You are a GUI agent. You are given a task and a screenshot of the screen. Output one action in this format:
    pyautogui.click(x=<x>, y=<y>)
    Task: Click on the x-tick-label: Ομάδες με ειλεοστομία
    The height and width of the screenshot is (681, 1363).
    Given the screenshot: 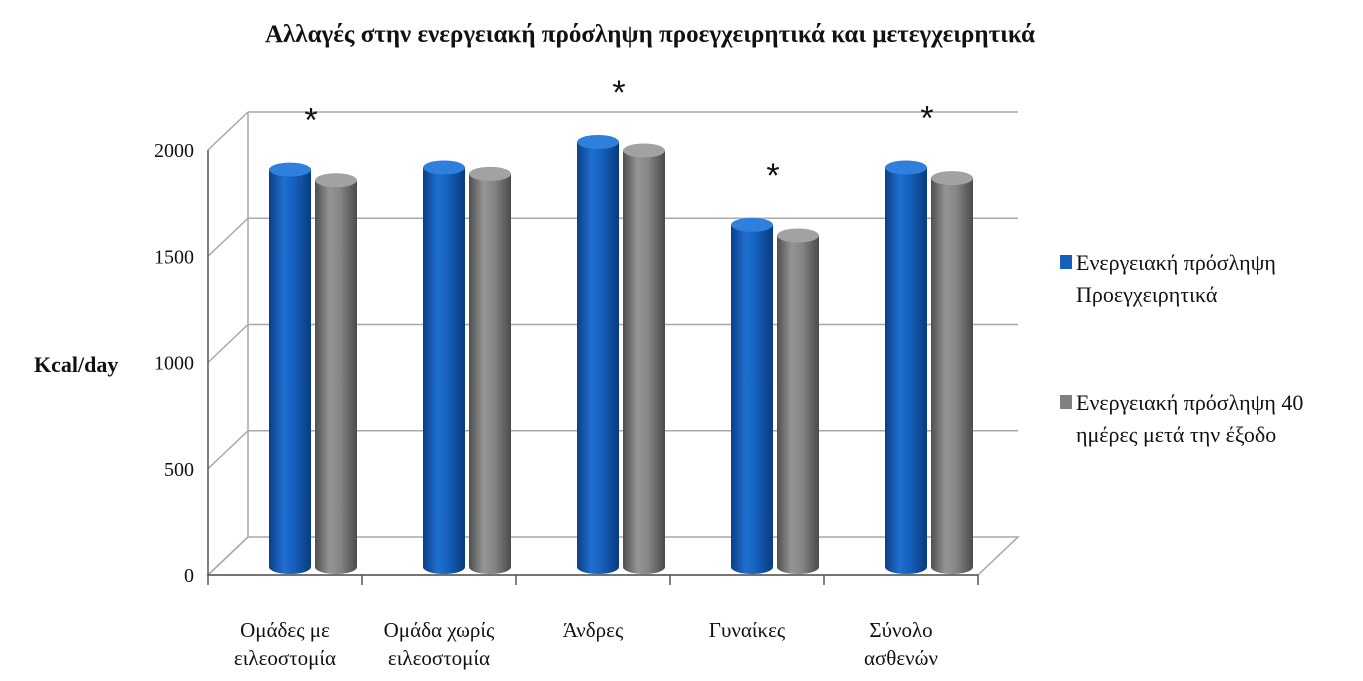 What is the action you would take?
    pyautogui.click(x=285, y=644)
    